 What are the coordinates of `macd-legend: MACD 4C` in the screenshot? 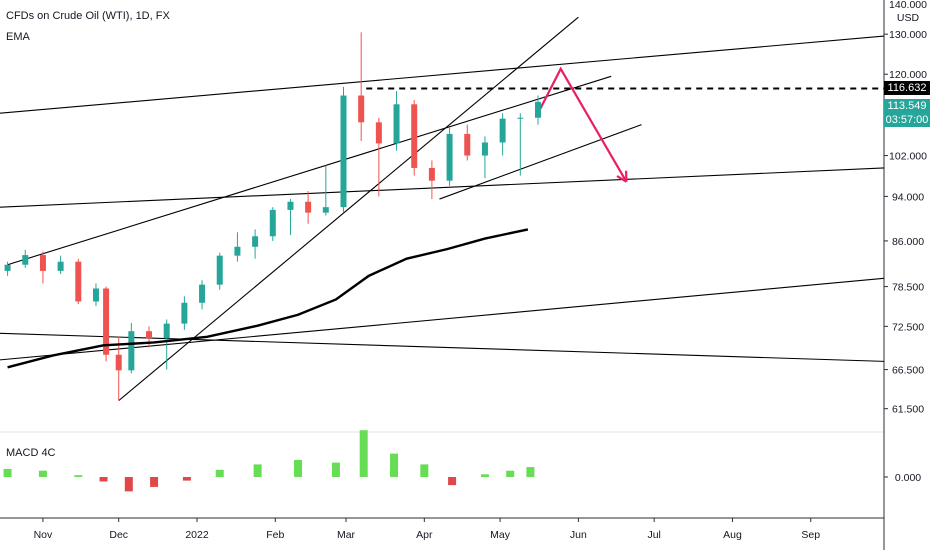 It's located at (31, 453).